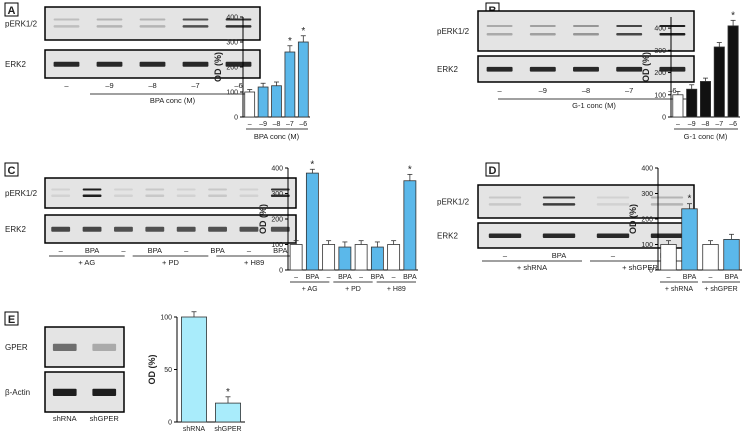  What do you see at coordinates (12, 171) in the screenshot?
I see `panel-letter: C` at bounding box center [12, 171].